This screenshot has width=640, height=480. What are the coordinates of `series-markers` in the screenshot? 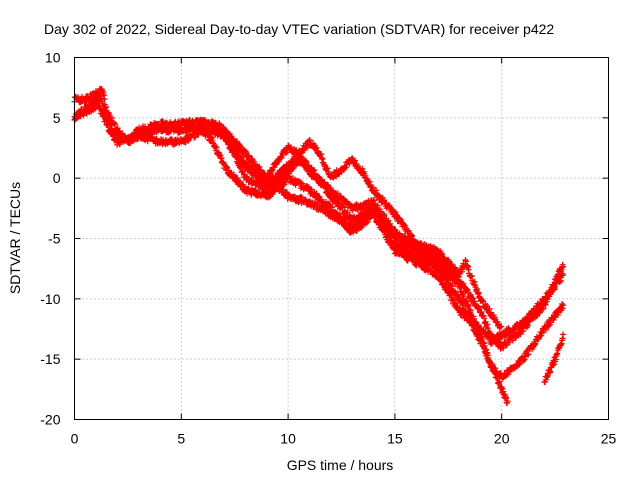 It's located at (554, 358).